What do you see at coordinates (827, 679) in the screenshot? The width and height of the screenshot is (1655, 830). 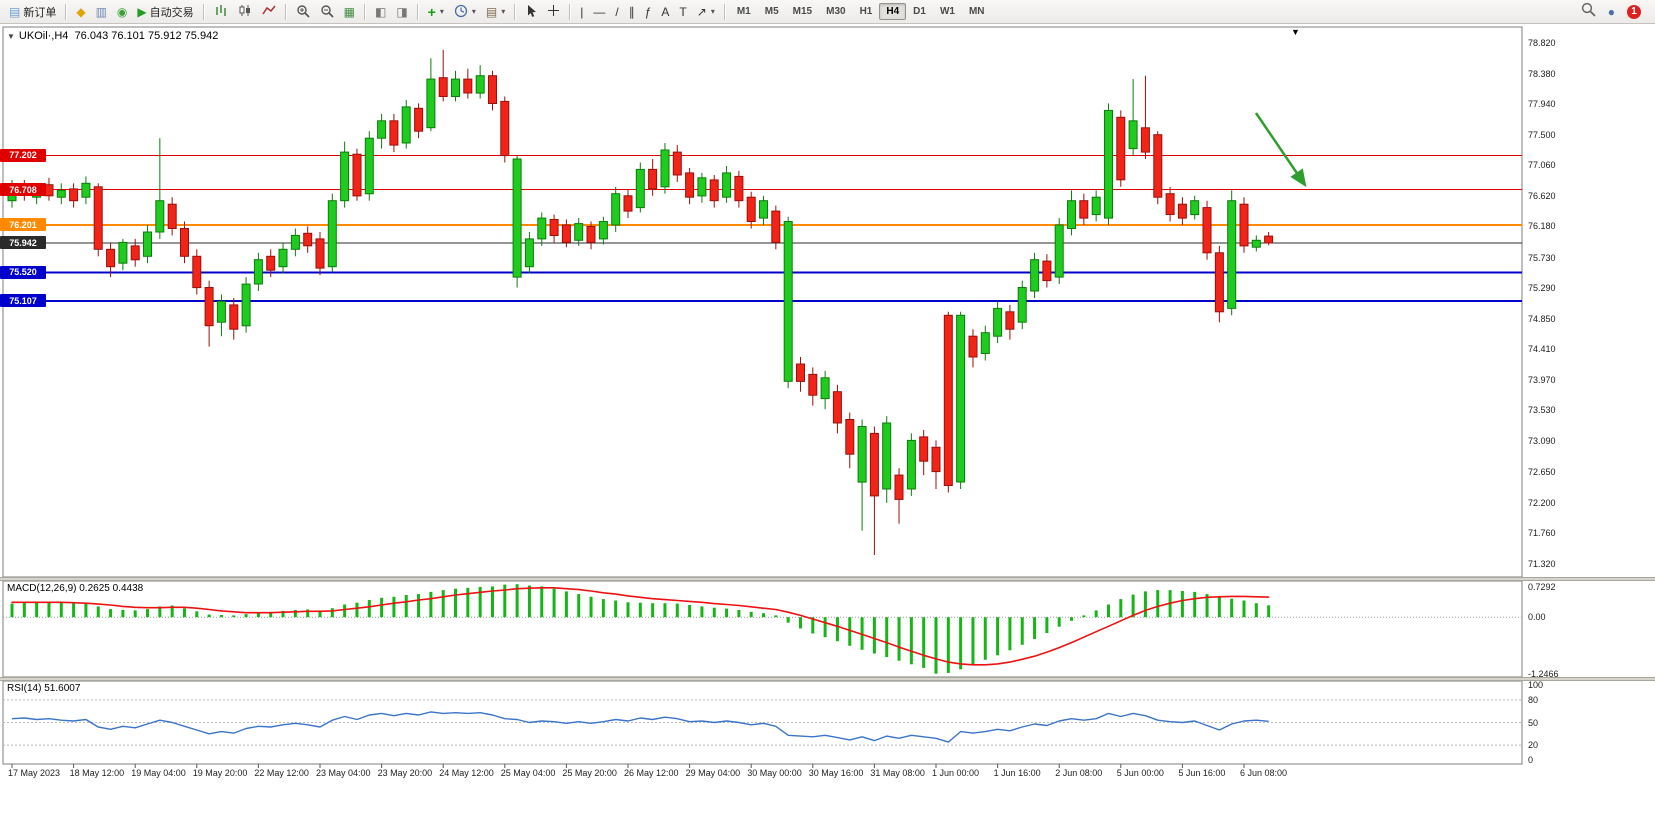 I see `pane-splitter-rsi` at bounding box center [827, 679].